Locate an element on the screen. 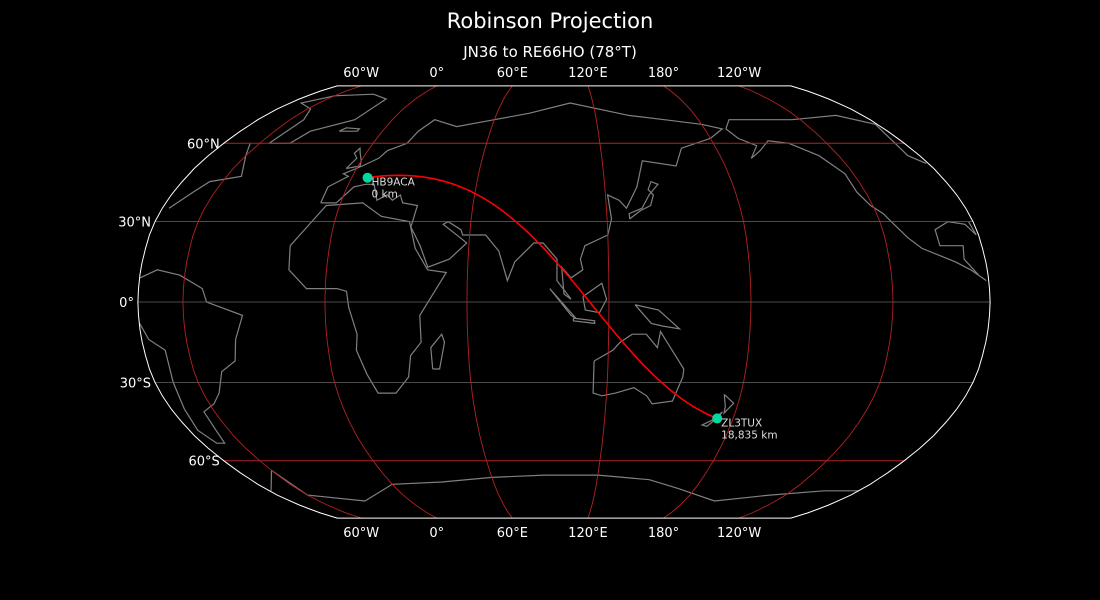 The width and height of the screenshot is (1100, 600). coastline-namerica_w is located at coordinates (856, 205).